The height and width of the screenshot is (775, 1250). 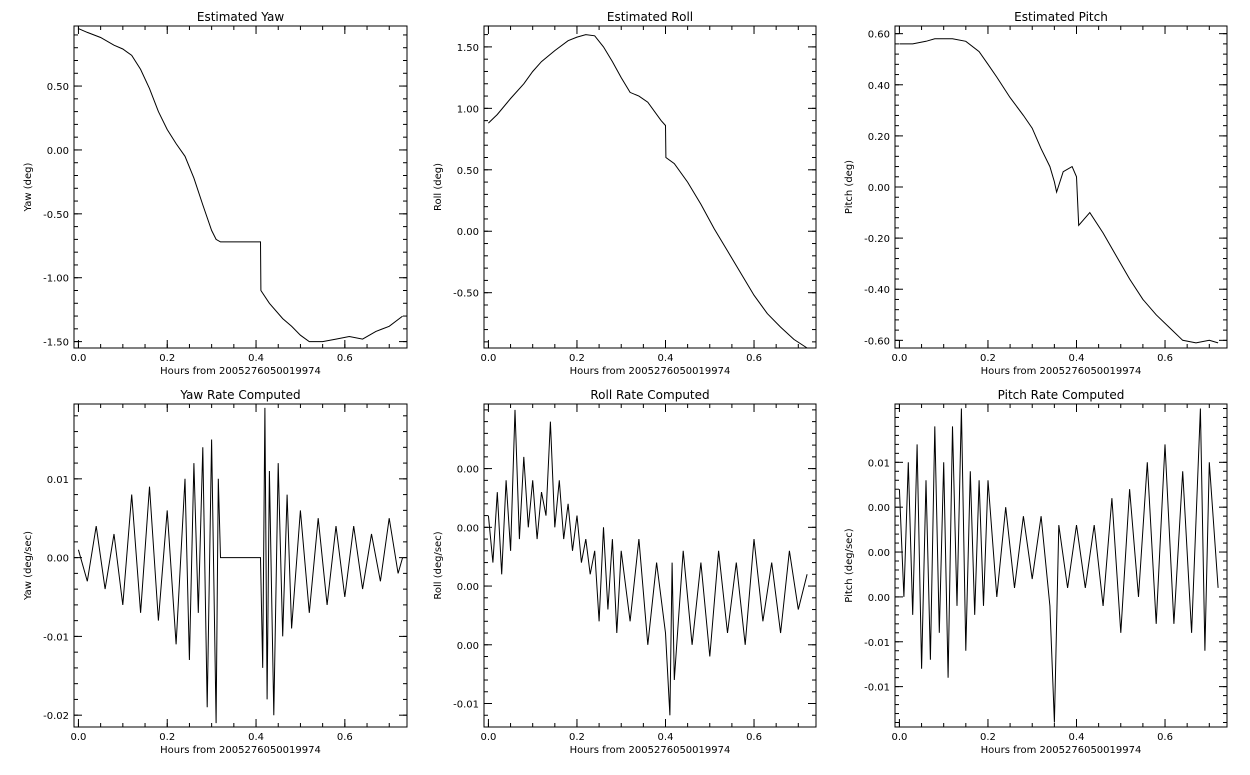 What do you see at coordinates (877, 239) in the screenshot?
I see `y-tick-label: -0.20` at bounding box center [877, 239].